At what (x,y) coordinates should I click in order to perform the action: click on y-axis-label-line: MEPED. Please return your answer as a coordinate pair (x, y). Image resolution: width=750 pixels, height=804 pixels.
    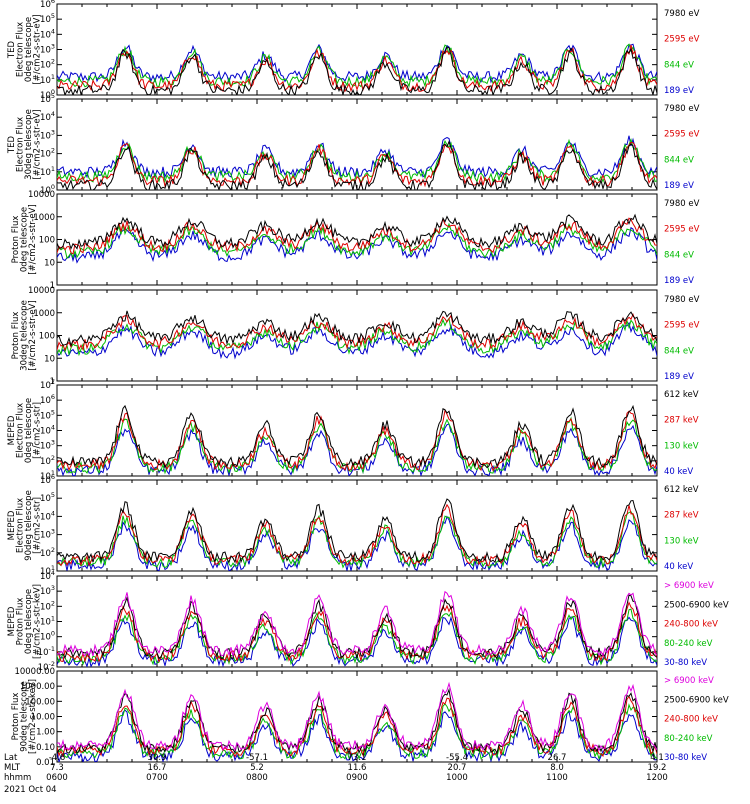
    Looking at the image, I should click on (12, 525).